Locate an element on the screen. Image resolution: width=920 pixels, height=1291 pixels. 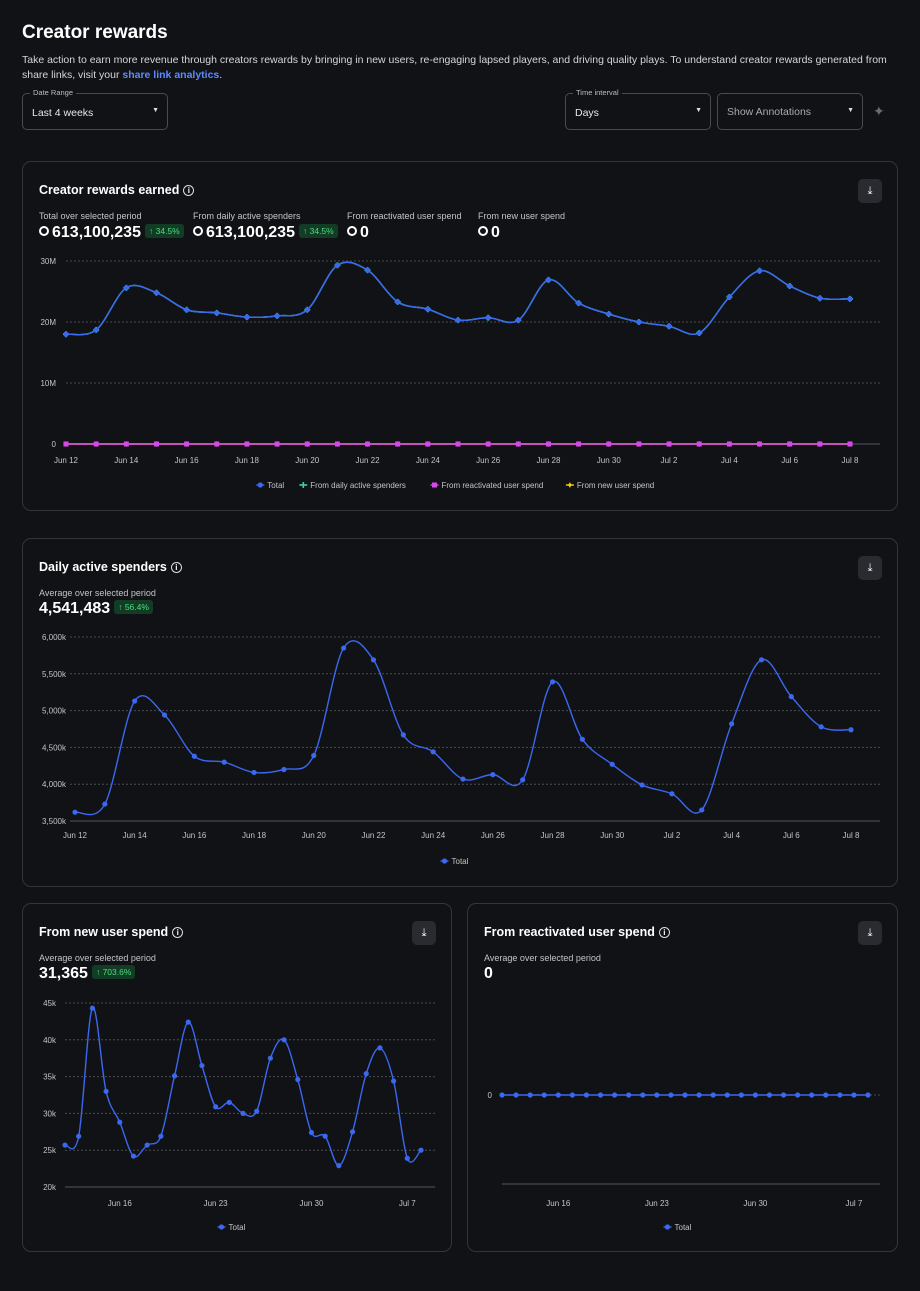
sparkle-icon: ✦ is located at coordinates (879, 111).